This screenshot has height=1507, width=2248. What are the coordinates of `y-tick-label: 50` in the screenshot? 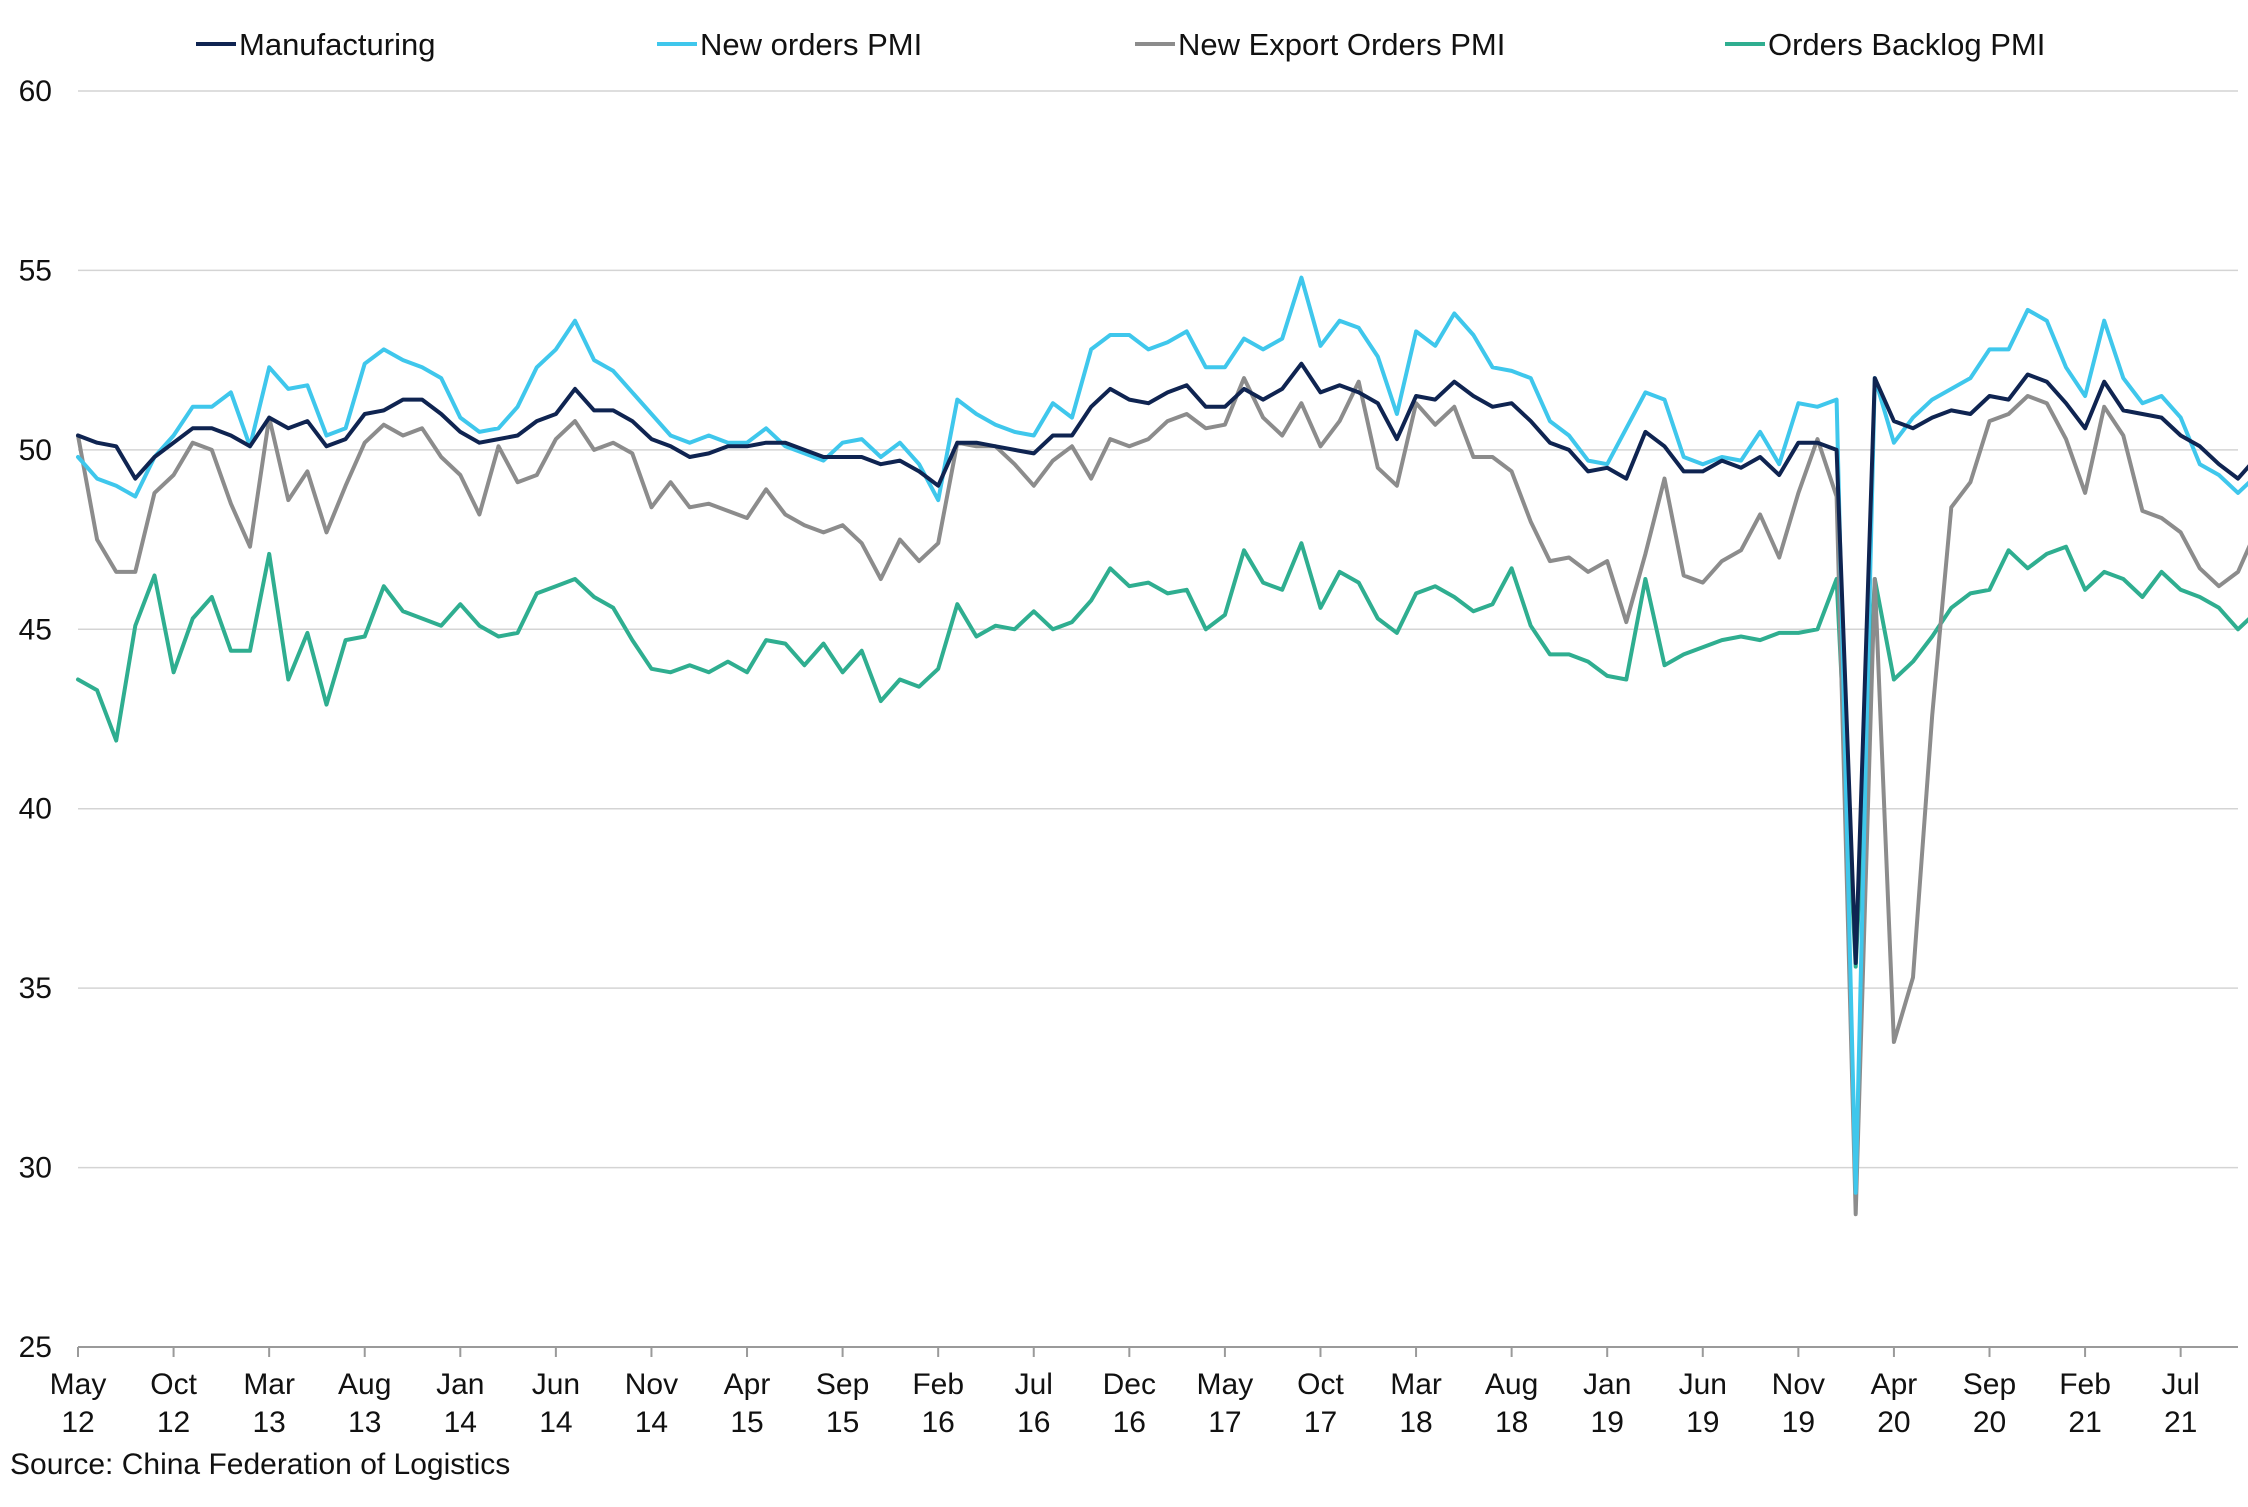 It's located at (35, 450).